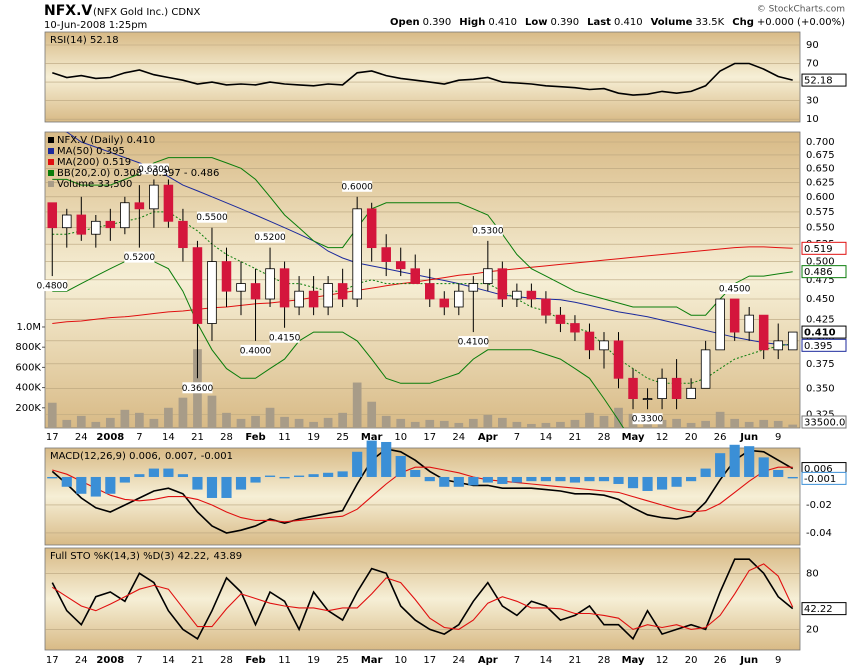 This screenshot has width=850, height=668. What do you see at coordinates (812, 45) in the screenshot?
I see `y-tick-label: 90` at bounding box center [812, 45].